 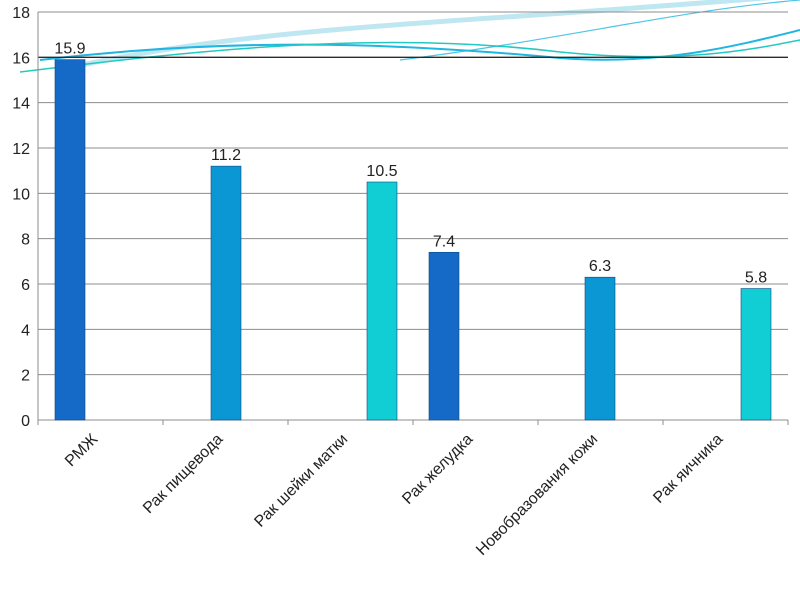 What do you see at coordinates (21, 194) in the screenshot?
I see `y-tick-label: 10` at bounding box center [21, 194].